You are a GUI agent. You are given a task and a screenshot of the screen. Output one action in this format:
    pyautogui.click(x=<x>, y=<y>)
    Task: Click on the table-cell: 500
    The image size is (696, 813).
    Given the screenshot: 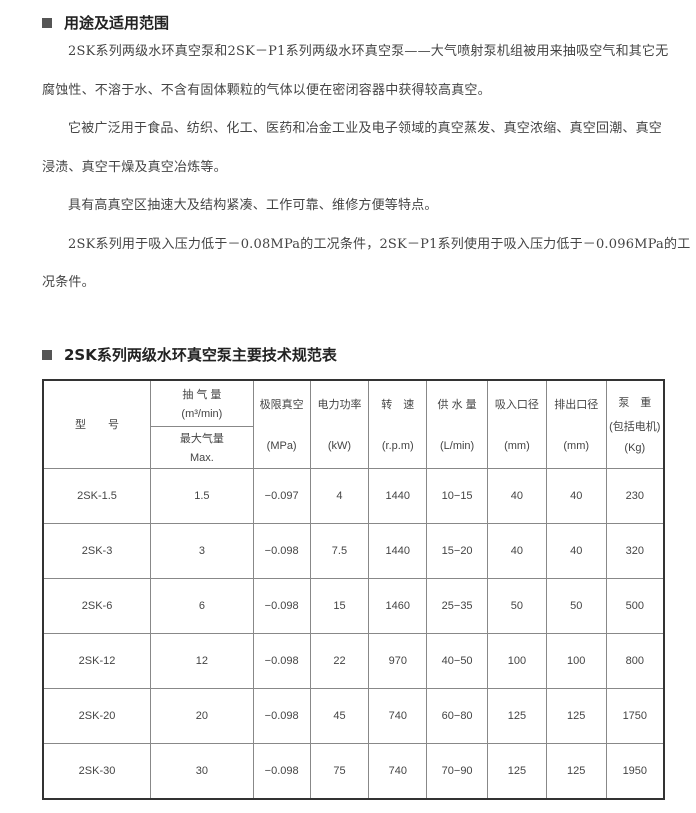 What is the action you would take?
    pyautogui.click(x=635, y=605)
    